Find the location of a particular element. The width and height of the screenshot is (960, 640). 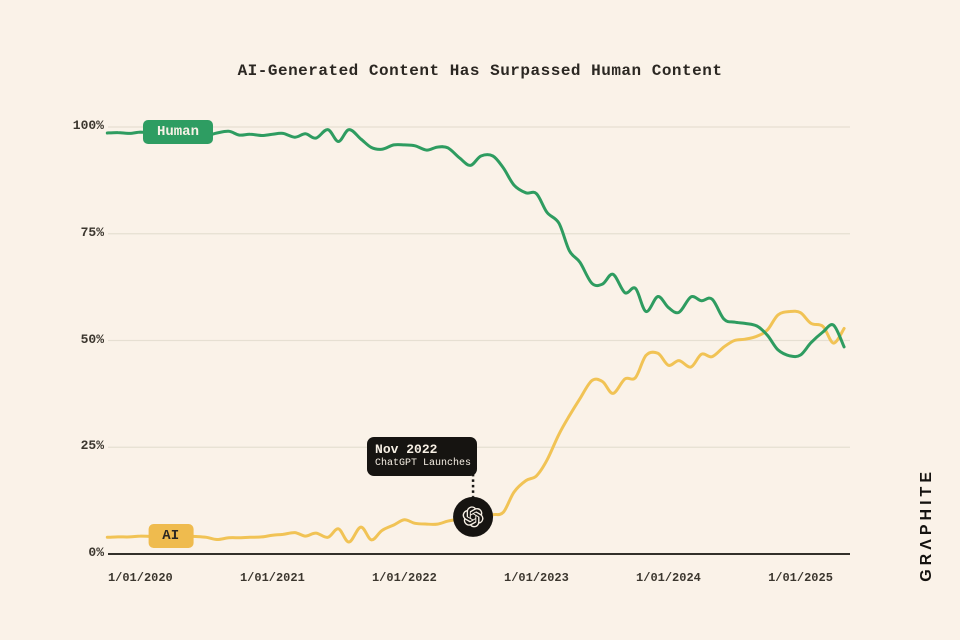

y-axis-tick: 100% is located at coordinates (88, 125).